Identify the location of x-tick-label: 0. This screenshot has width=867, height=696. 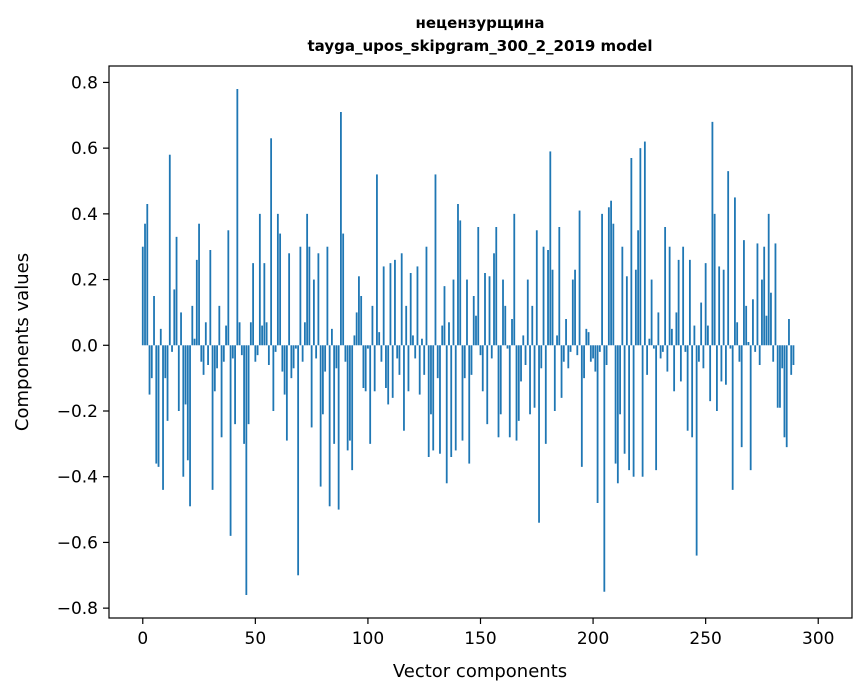
(142, 639).